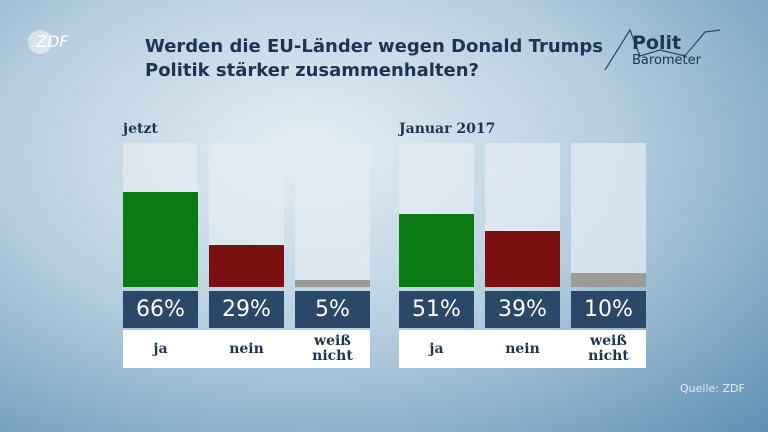 The width and height of the screenshot is (768, 432). I want to click on source: Quelle: ZDF, so click(712, 388).